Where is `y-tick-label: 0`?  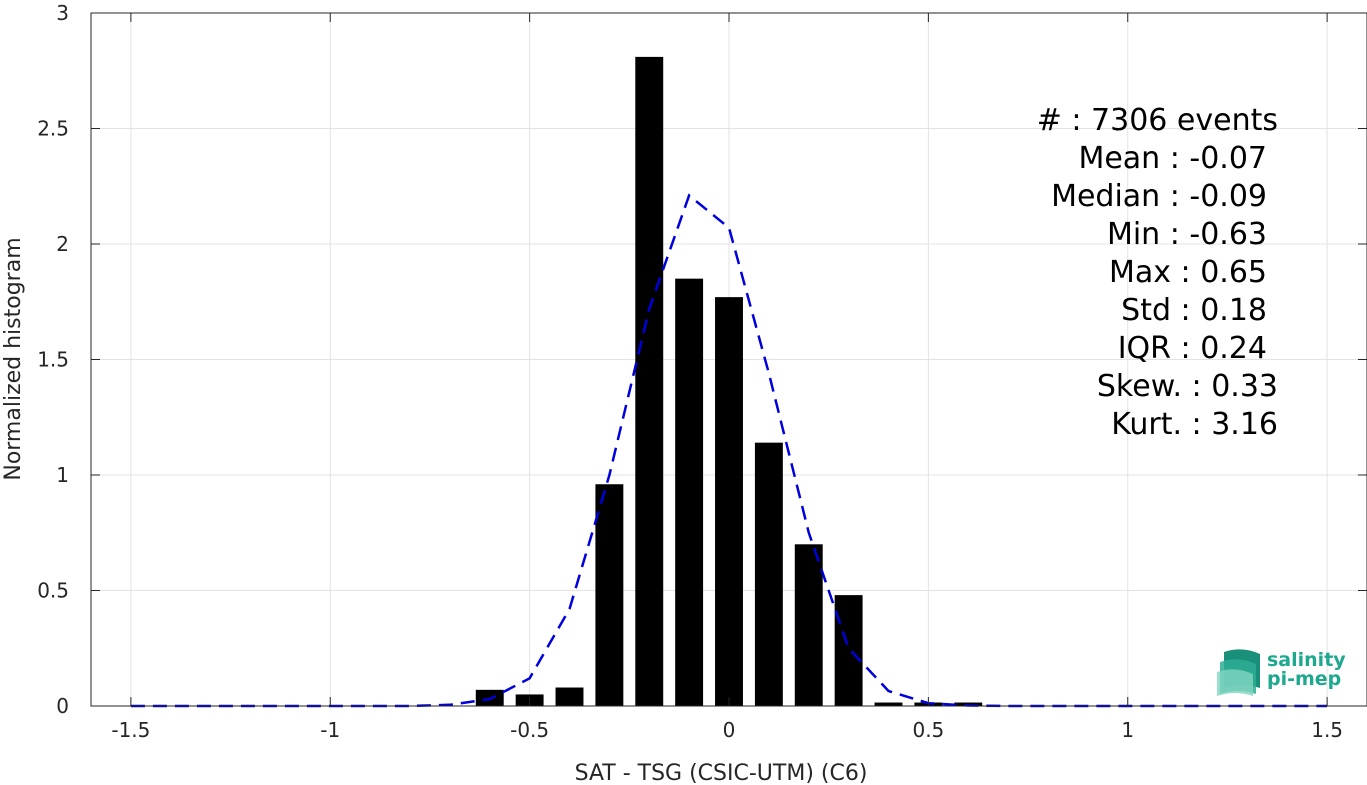
y-tick-label: 0 is located at coordinates (62, 706).